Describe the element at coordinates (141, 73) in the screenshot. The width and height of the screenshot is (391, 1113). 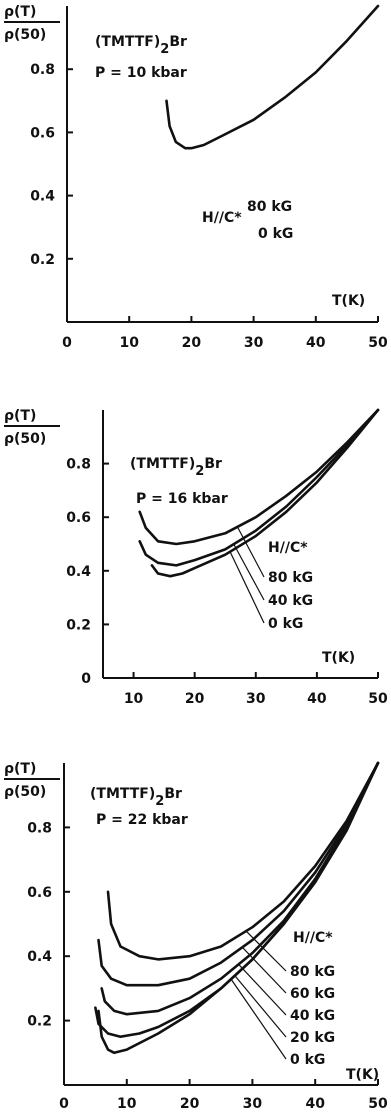
I see `pressure-label: P = 10 kbar` at that location.